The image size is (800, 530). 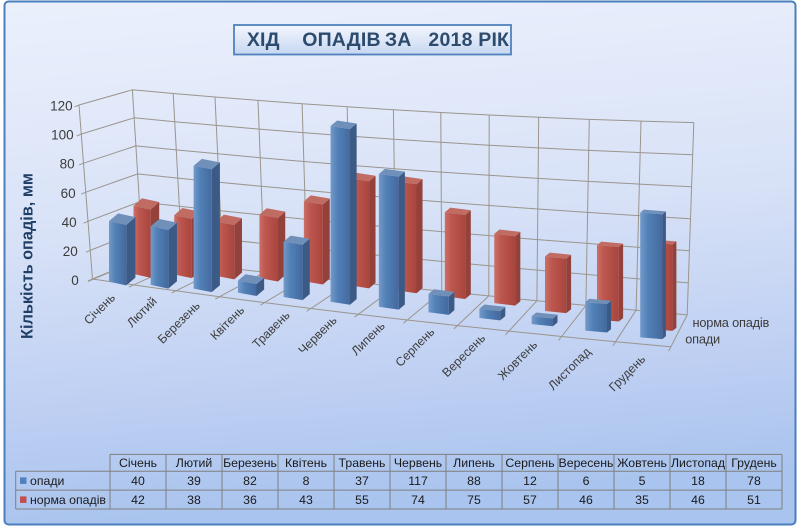 I want to click on svg-text: 37, so click(x=362, y=481).